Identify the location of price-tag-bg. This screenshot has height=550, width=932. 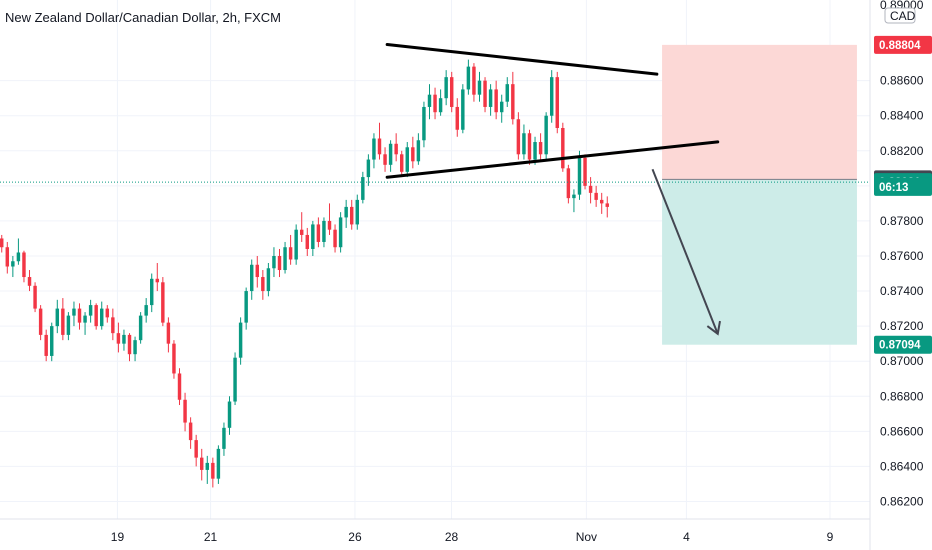
(903, 186).